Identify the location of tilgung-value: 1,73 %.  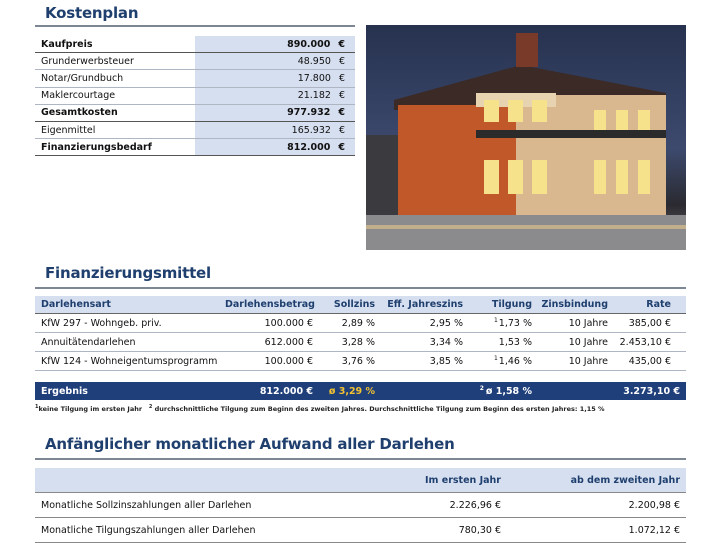
(515, 323).